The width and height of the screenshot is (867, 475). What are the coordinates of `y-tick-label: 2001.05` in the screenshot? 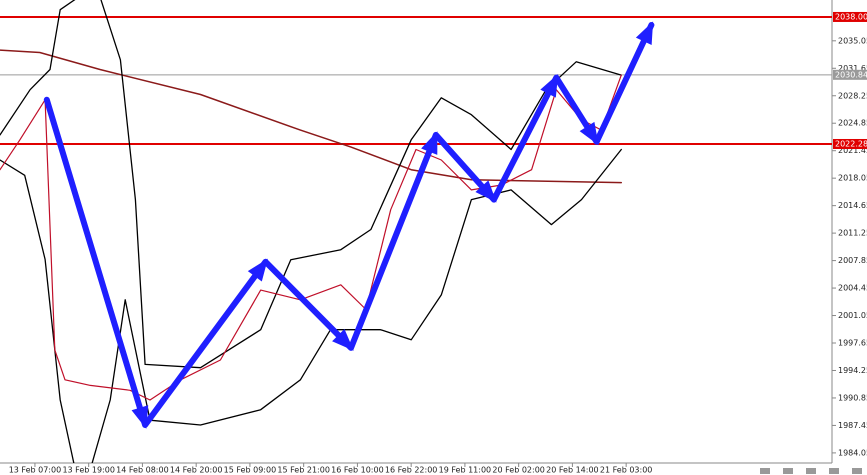 It's located at (852, 315).